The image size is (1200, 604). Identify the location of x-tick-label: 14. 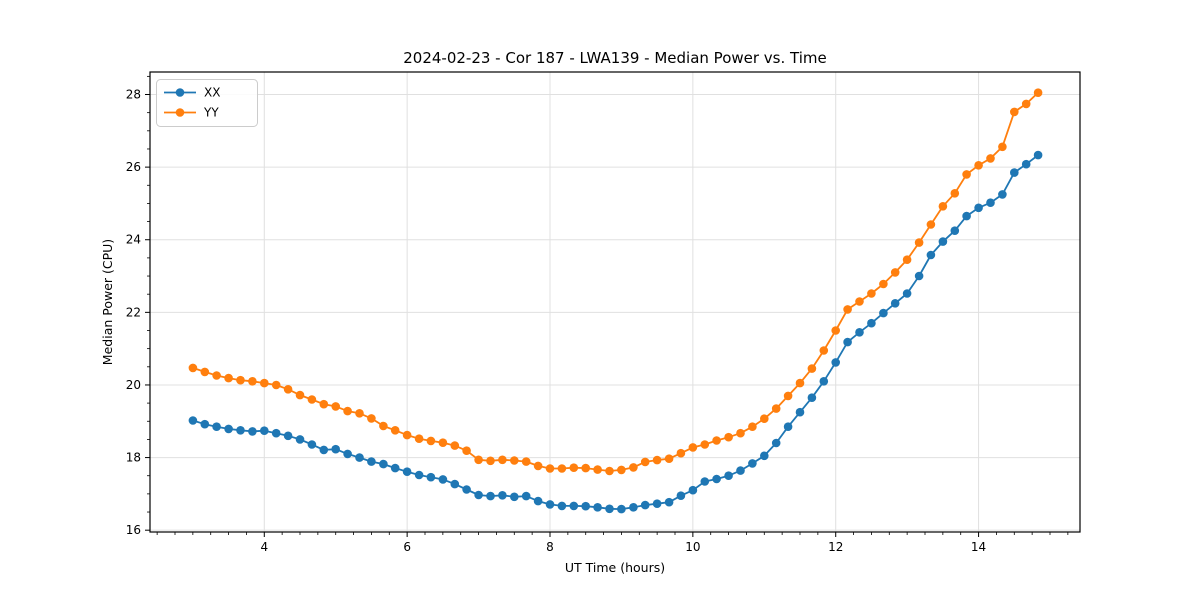
(978, 547).